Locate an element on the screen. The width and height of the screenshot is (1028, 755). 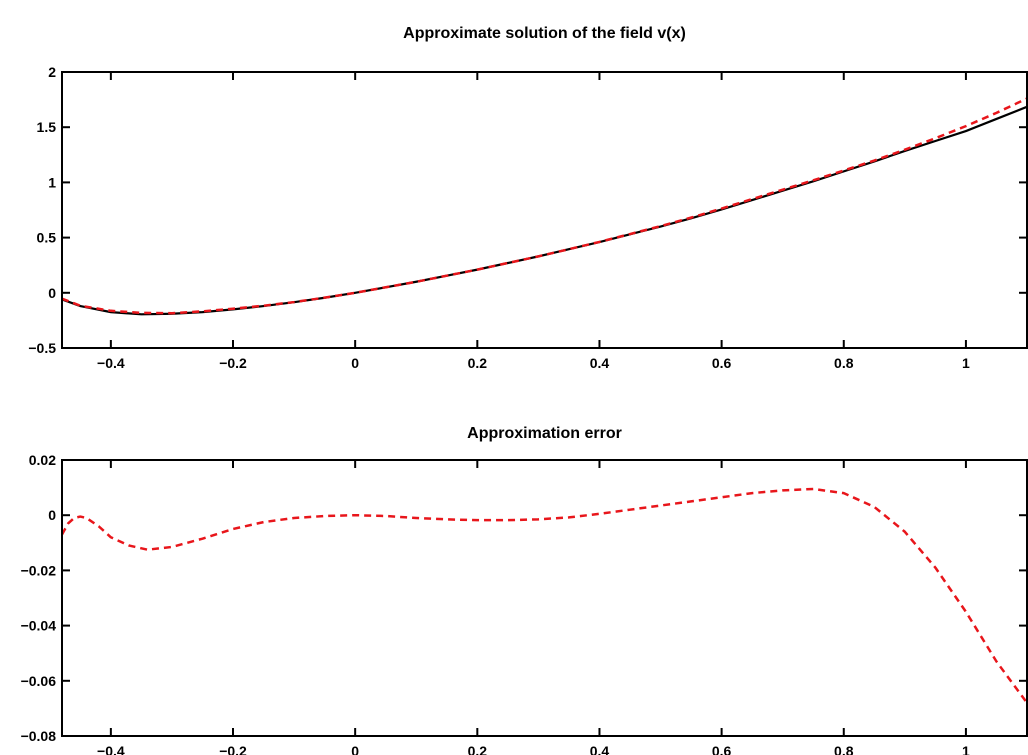
y-tick-label: 2 is located at coordinates (52, 72).